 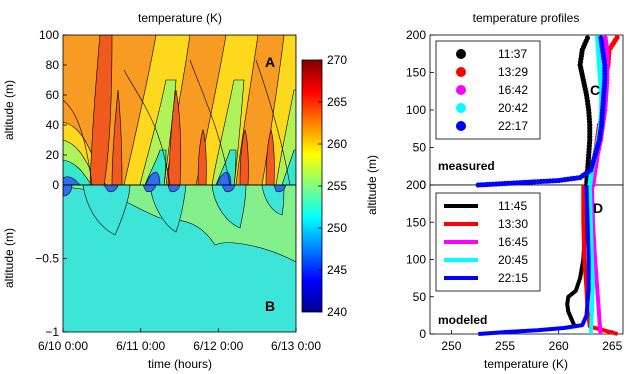 What do you see at coordinates (612, 346) in the screenshot?
I see `x-tick-label: 265` at bounding box center [612, 346].